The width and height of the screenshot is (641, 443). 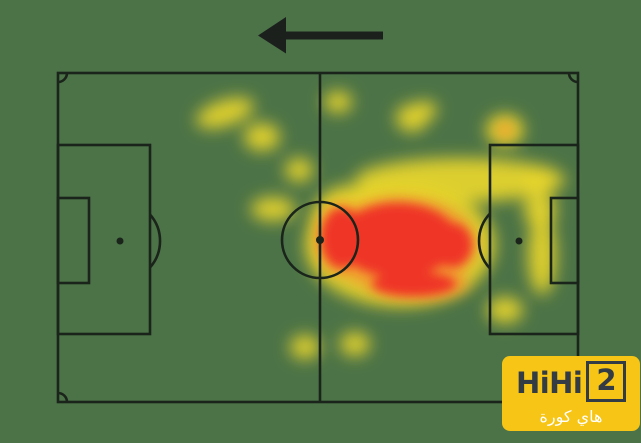 What do you see at coordinates (63, 397) in the screenshot?
I see `corner-arc-bottom-left` at bounding box center [63, 397].